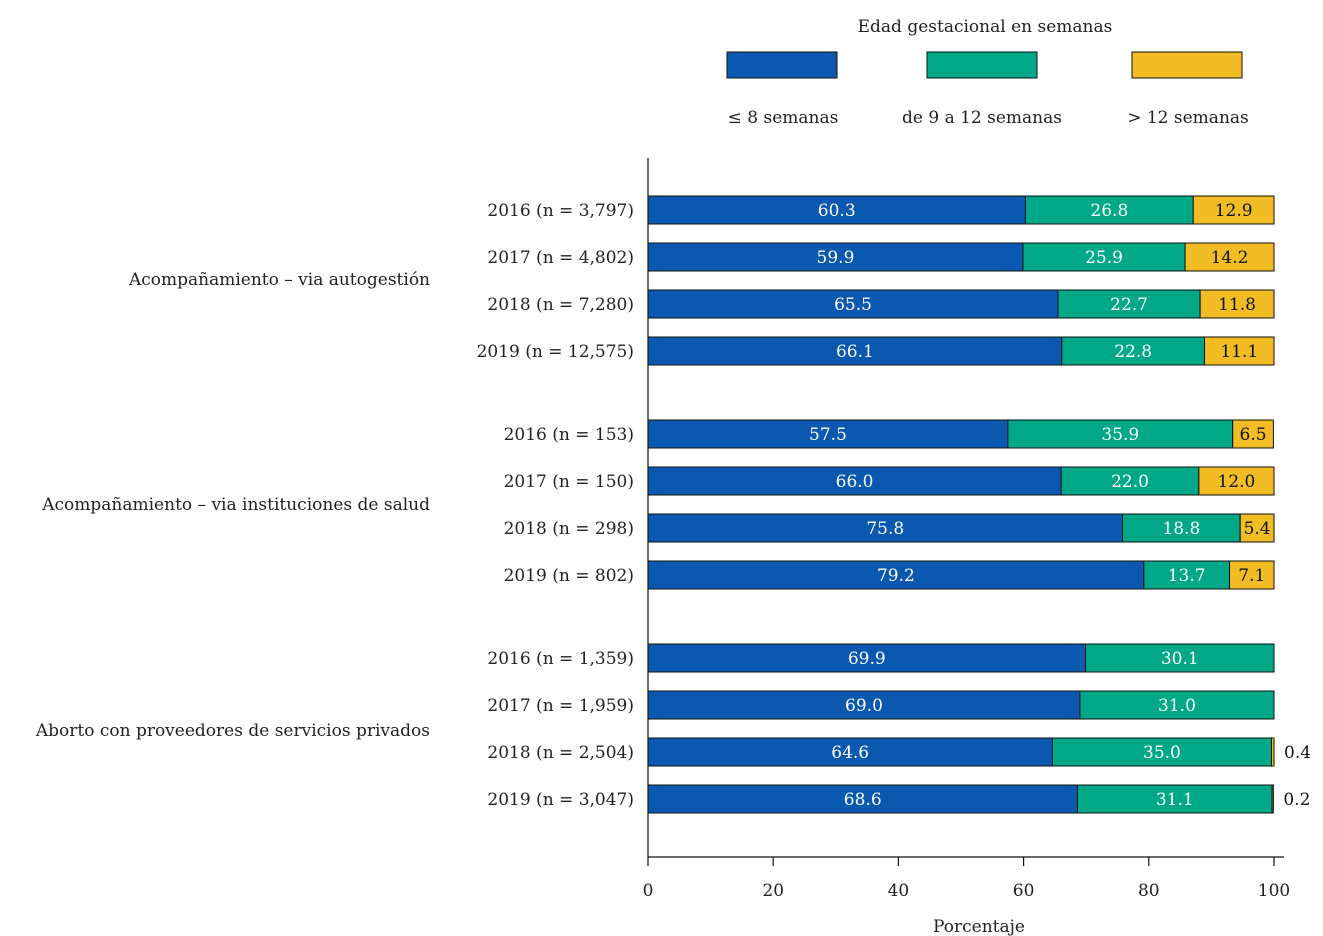 The width and height of the screenshot is (1323, 936). I want to click on data-label: 57.5, so click(828, 435).